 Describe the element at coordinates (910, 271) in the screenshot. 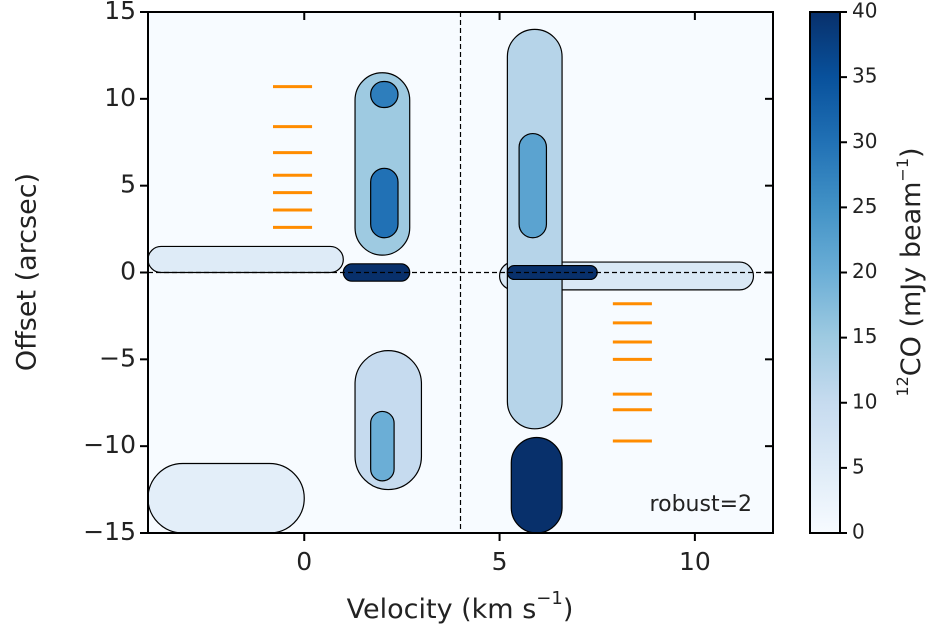

I see `colorbar-label: 12CO (mJy beam−1)` at that location.